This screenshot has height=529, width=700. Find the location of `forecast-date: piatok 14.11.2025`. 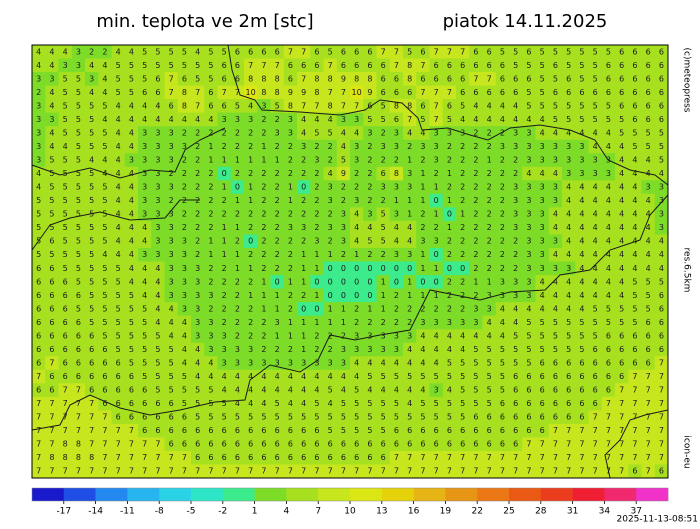

forecast-date: piatok 14.11.2025 is located at coordinates (525, 21).